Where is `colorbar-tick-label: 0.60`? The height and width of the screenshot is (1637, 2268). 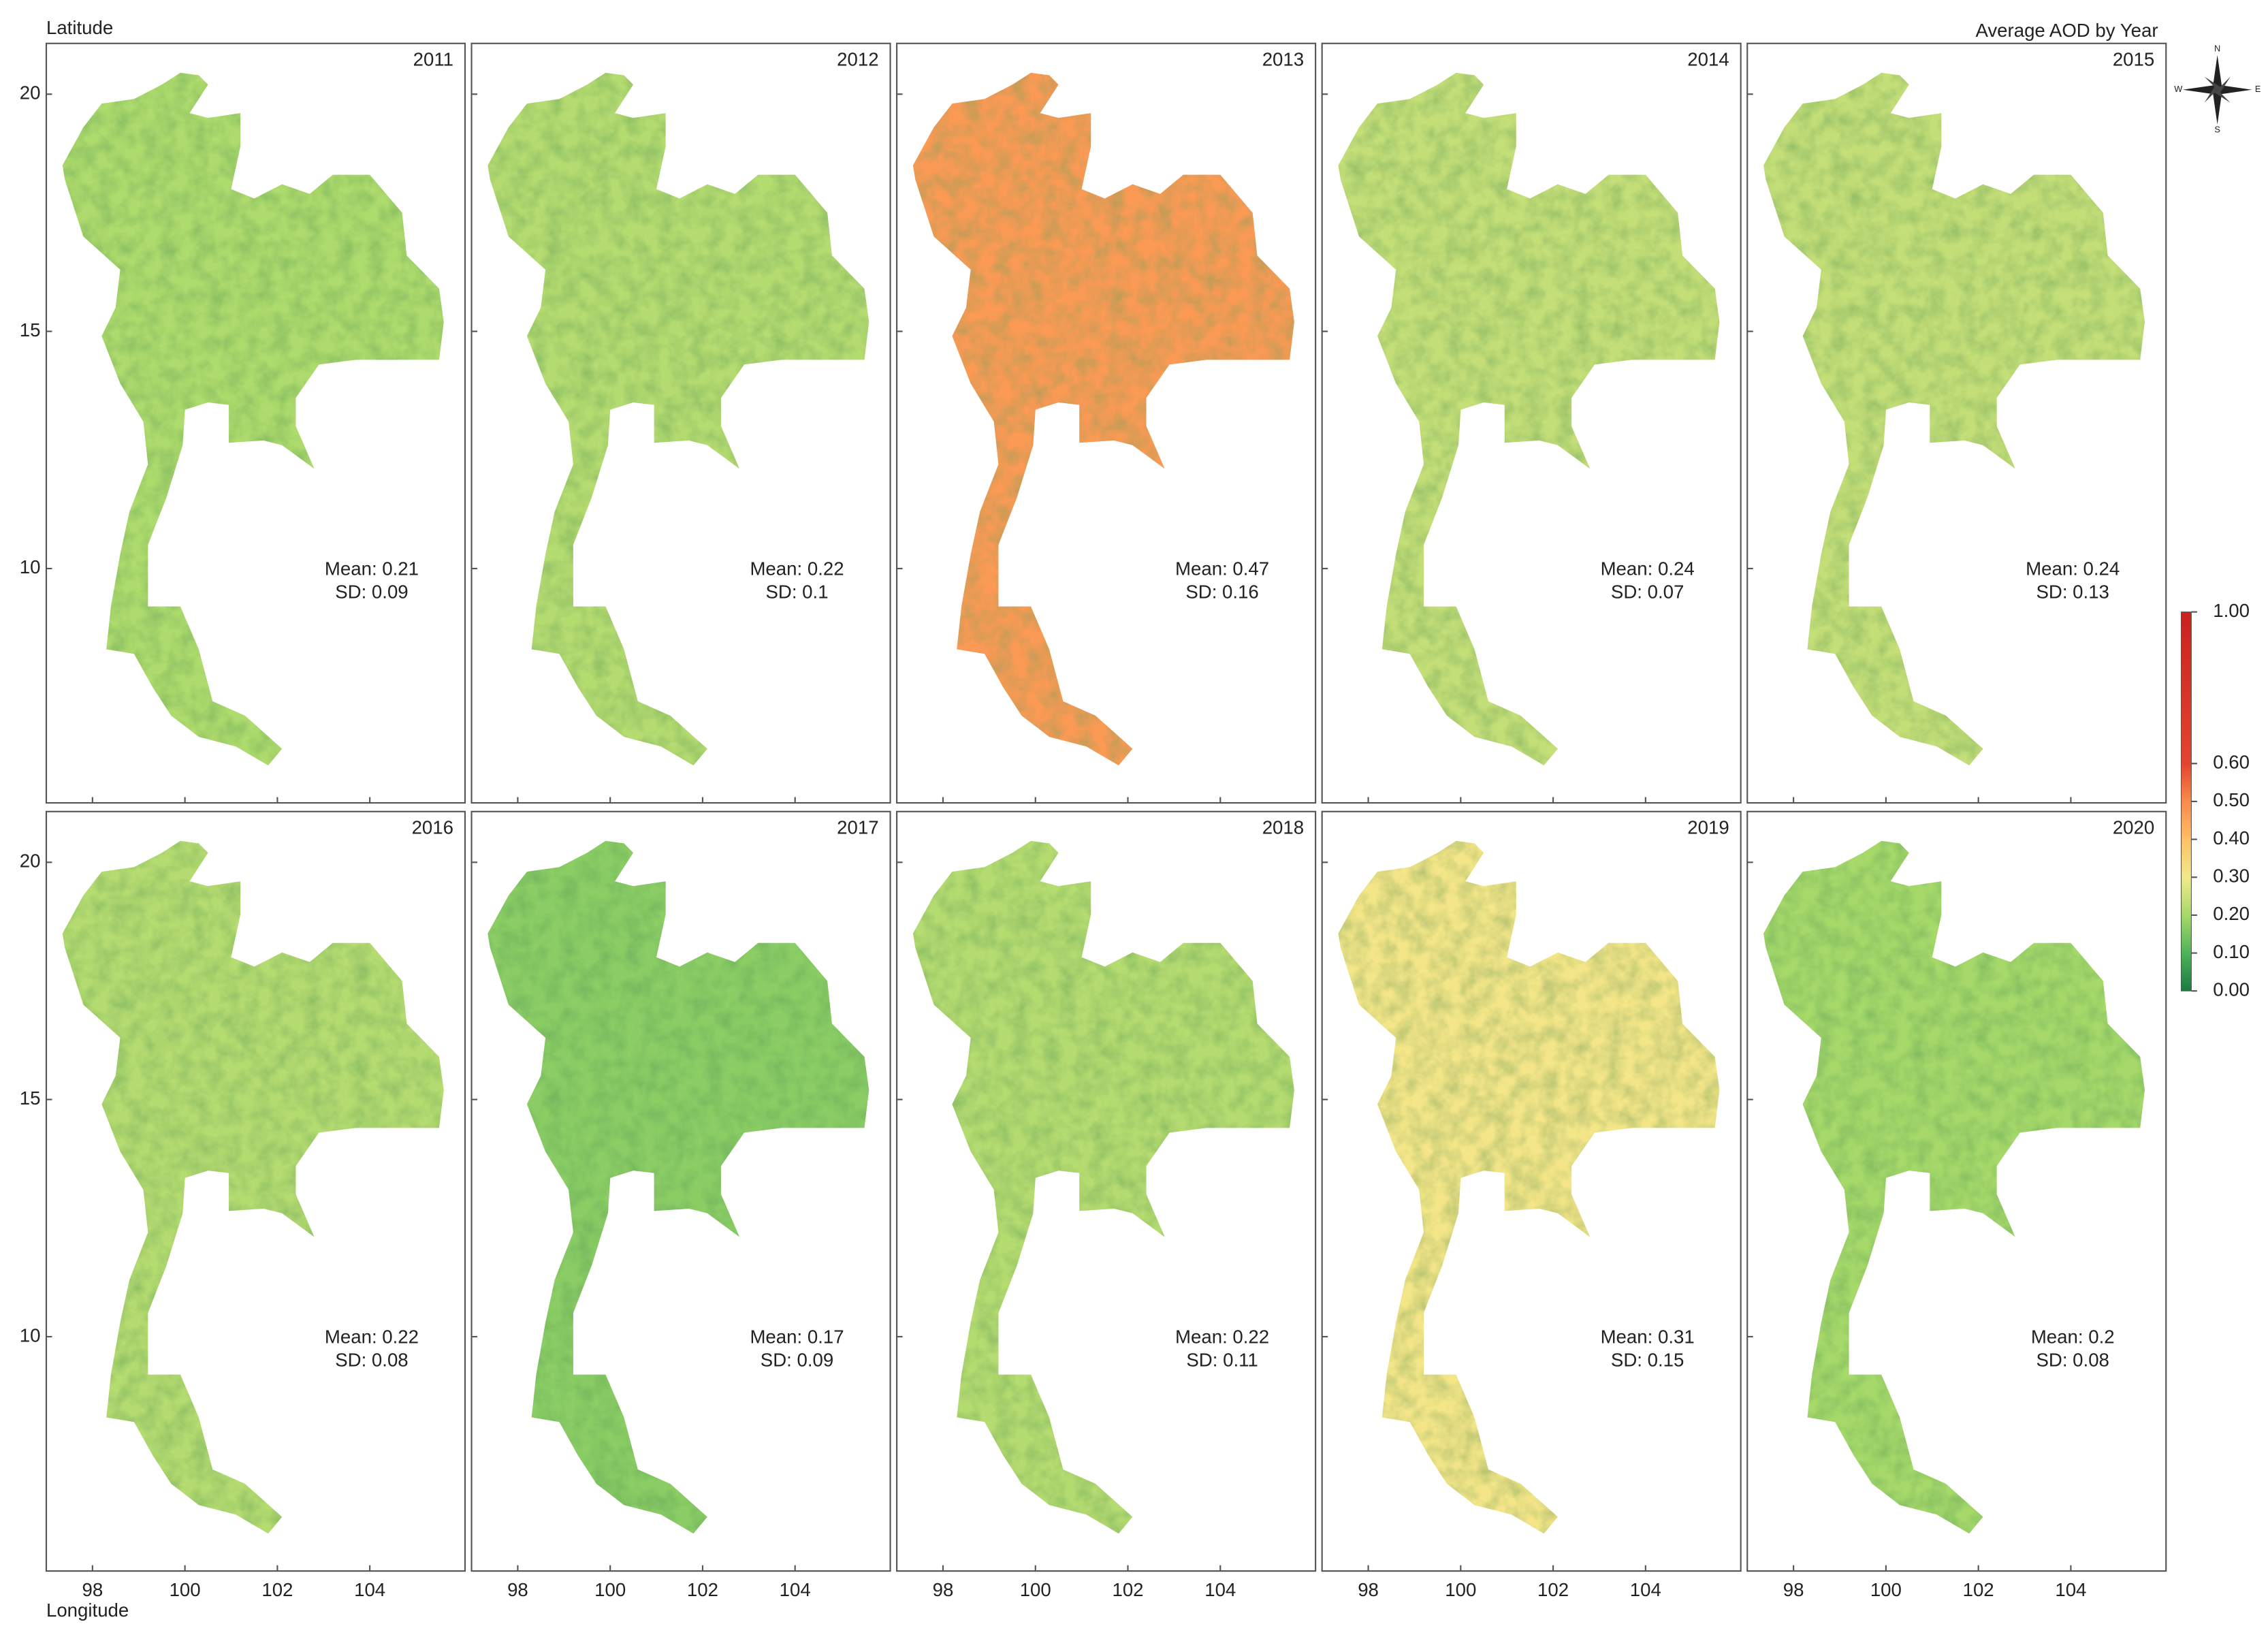
colorbar-tick-label: 0.60 is located at coordinates (2231, 762).